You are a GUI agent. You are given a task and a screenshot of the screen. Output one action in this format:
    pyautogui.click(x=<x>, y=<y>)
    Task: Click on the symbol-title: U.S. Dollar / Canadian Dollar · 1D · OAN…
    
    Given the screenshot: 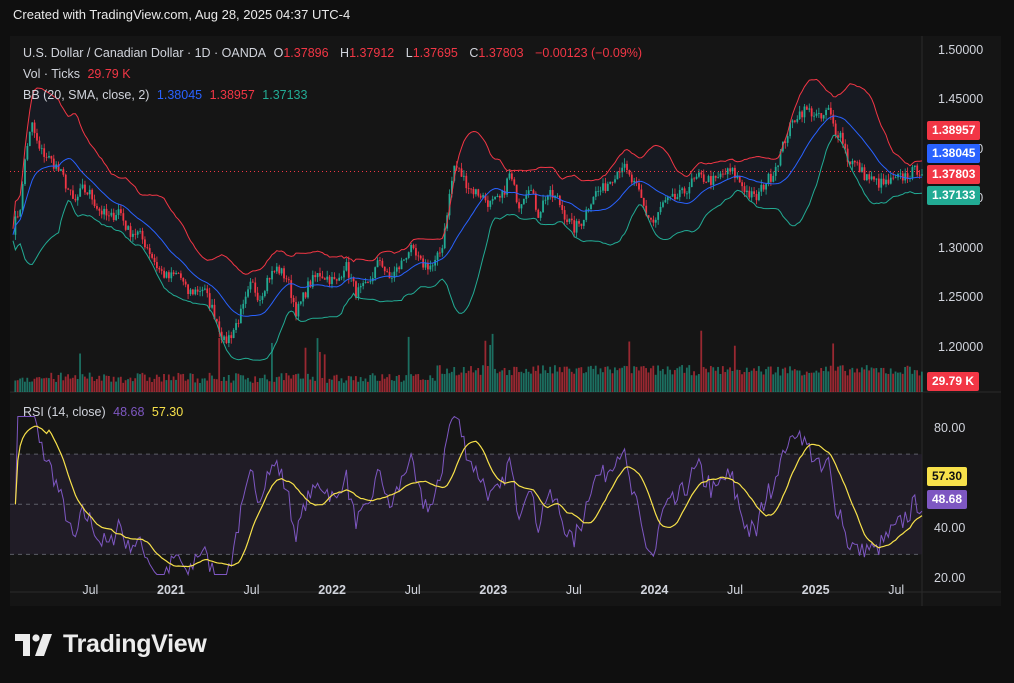 What is the action you would take?
    pyautogui.click(x=145, y=53)
    